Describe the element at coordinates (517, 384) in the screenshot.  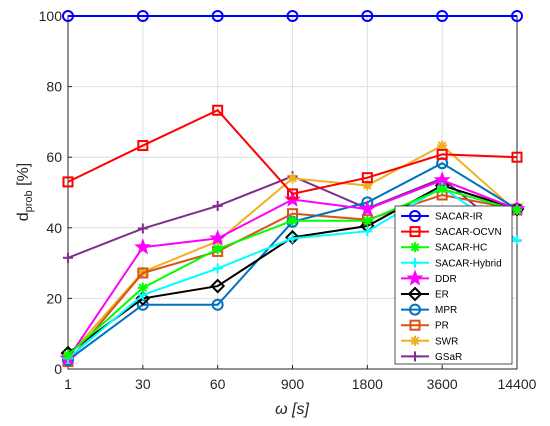
I see `x-tick-label: 14400` at that location.